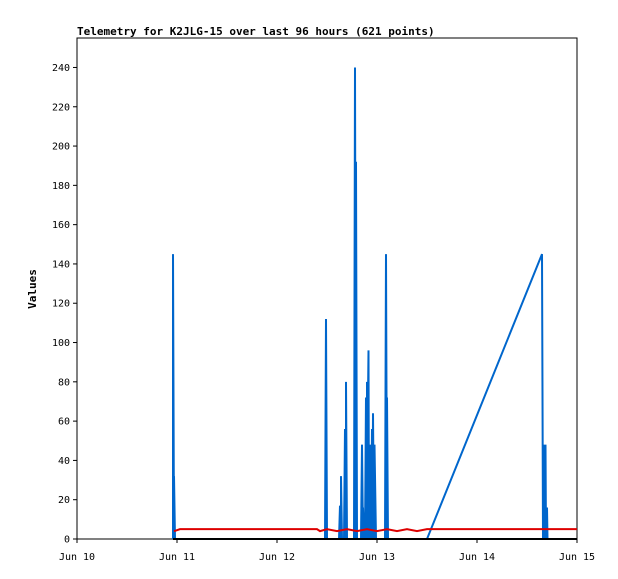 The height and width of the screenshot is (579, 618). What do you see at coordinates (61, 304) in the screenshot?
I see `y-tick-label: 120` at bounding box center [61, 304].